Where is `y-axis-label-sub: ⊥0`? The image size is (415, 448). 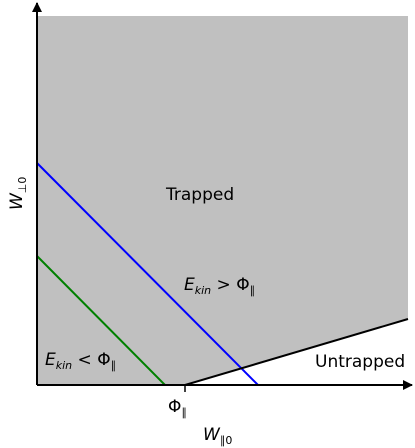
y-axis-label-sub: ⊥0 is located at coordinates (22, 185).